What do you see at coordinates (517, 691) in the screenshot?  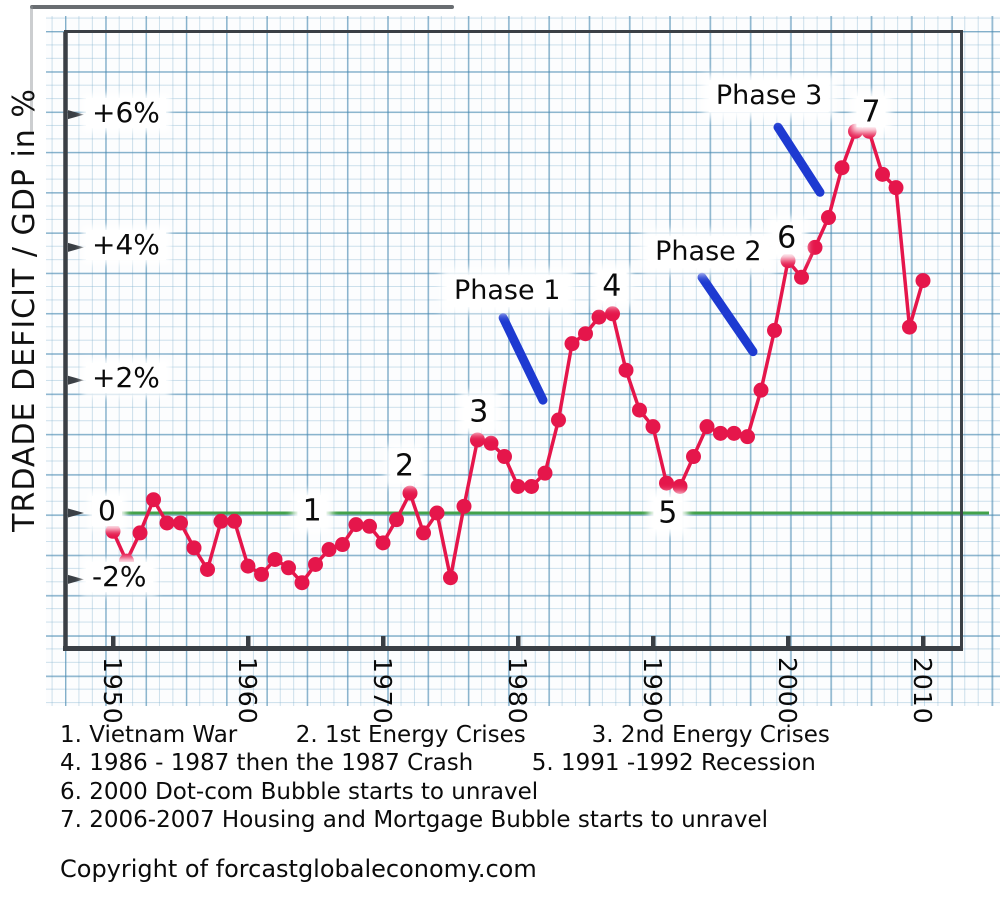 I see `x-tick-label: 1980` at bounding box center [517, 691].